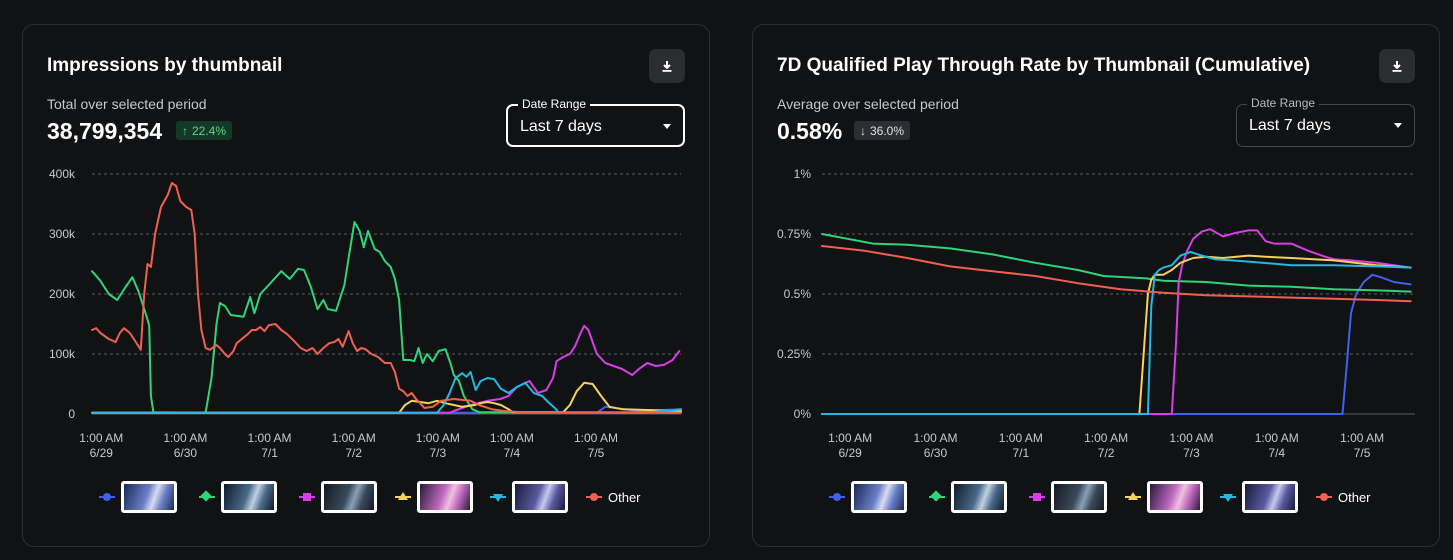 Image resolution: width=1453 pixels, height=560 pixels. What do you see at coordinates (1116, 274) in the screenshot?
I see `series-line-other` at bounding box center [1116, 274].